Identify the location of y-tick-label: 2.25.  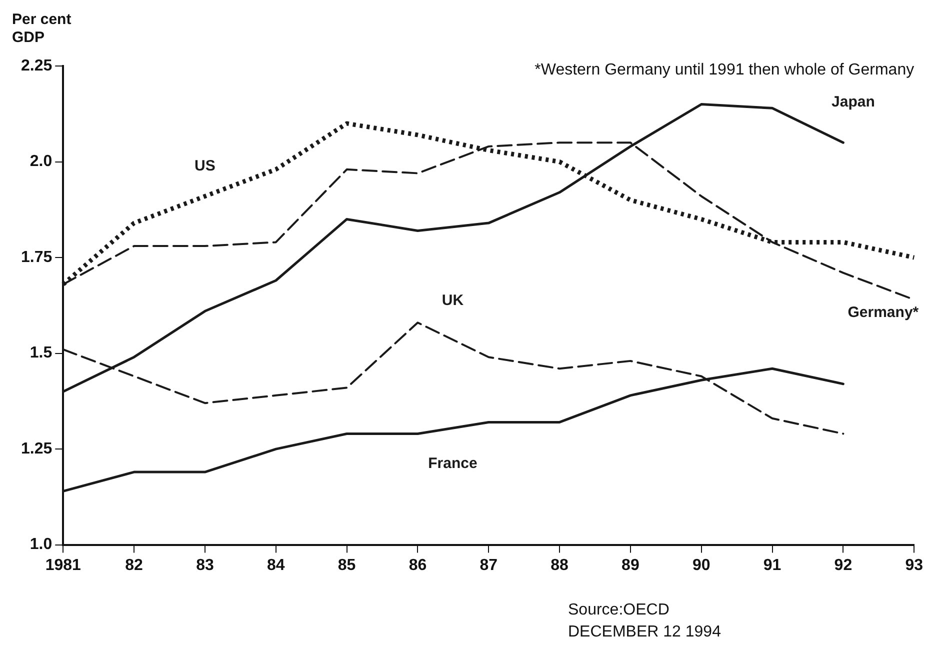
(36, 65).